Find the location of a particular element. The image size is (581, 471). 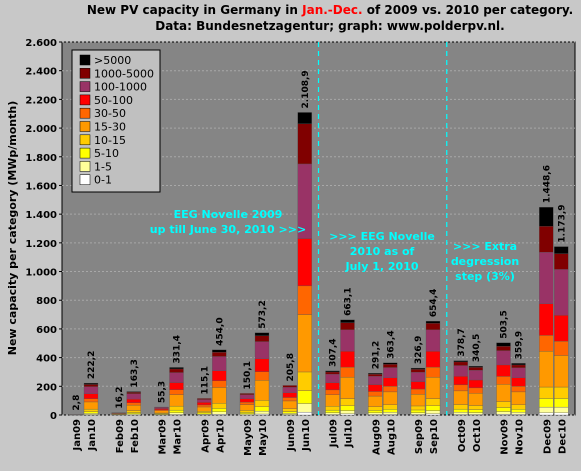

total-label: 331,4 is located at coordinates (178, 349).